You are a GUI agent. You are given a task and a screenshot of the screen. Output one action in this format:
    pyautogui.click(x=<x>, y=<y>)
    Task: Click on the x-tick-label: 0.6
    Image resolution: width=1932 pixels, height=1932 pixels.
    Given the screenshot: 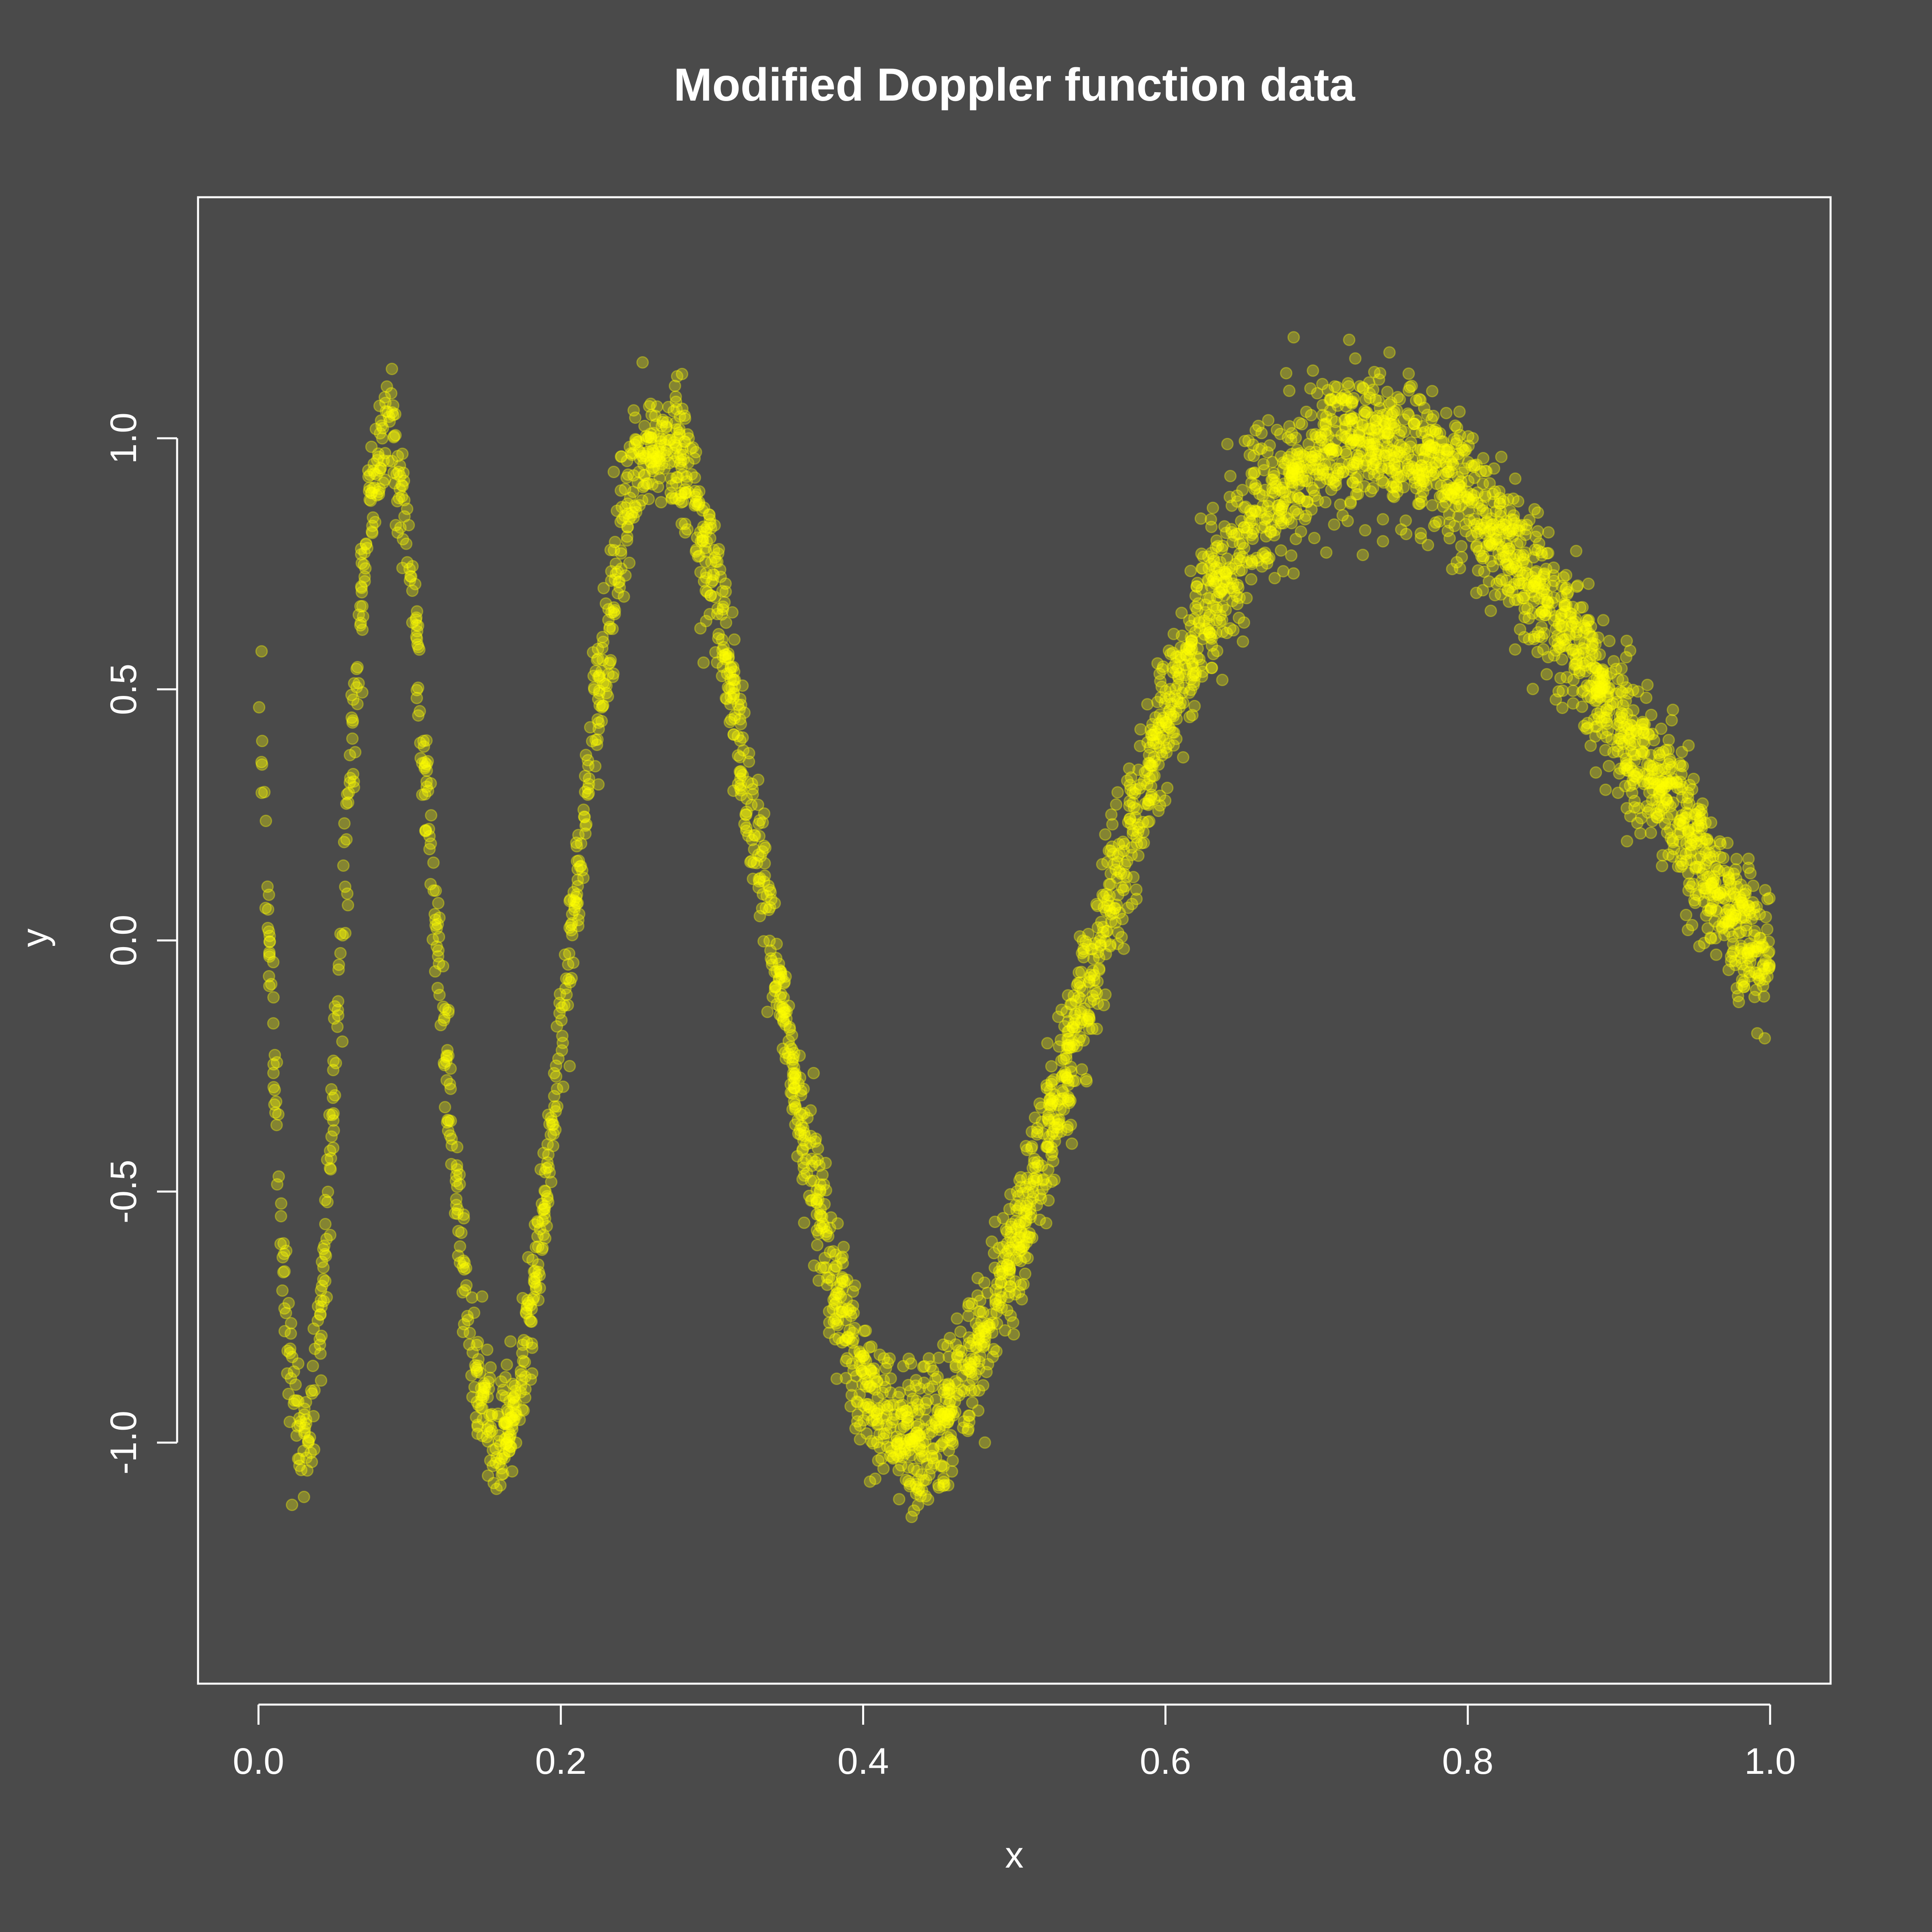 What is the action you would take?
    pyautogui.click(x=1165, y=1762)
    